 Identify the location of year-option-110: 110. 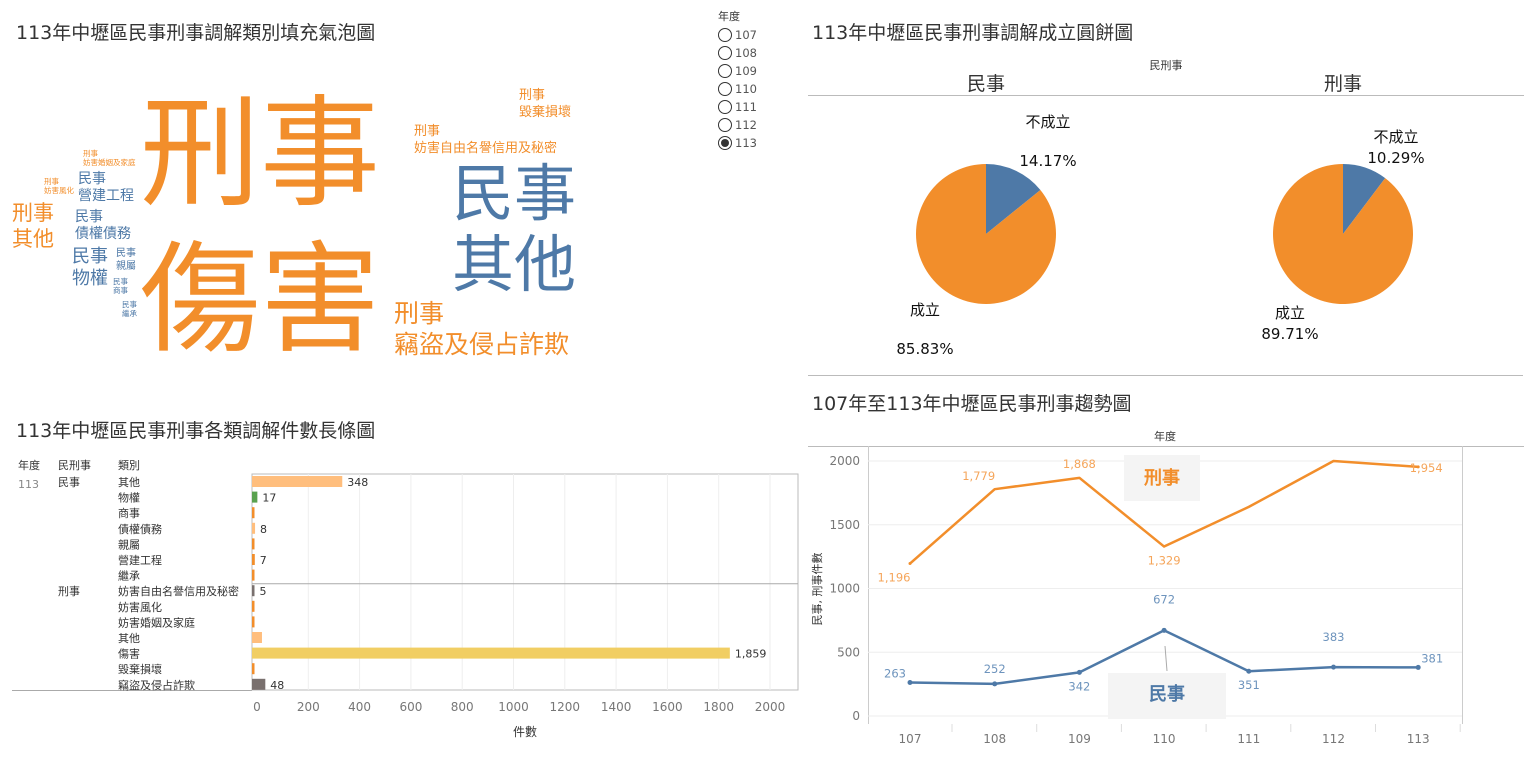
(737, 89).